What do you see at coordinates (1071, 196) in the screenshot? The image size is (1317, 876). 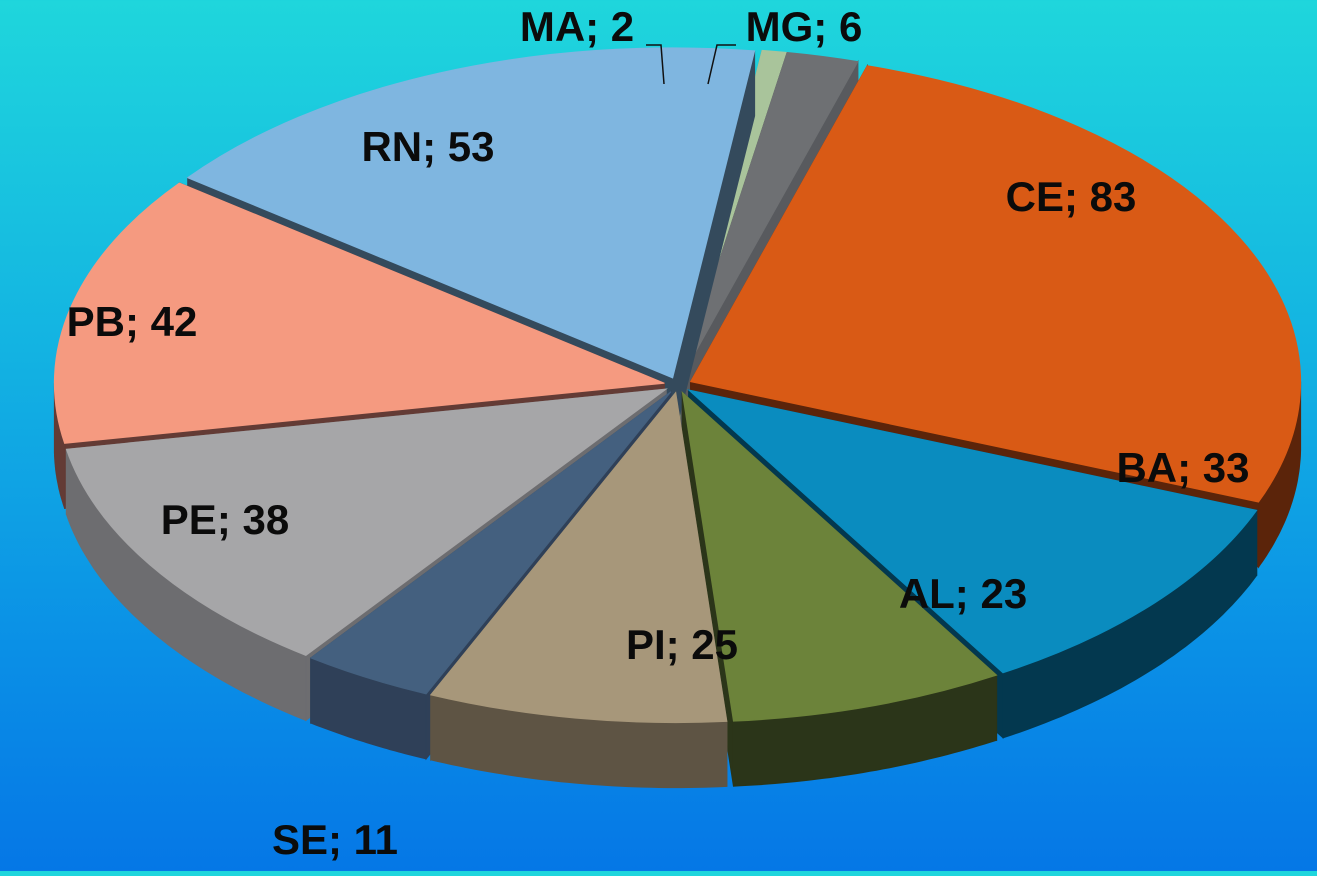 I see `data-label-ce: CE; 83` at bounding box center [1071, 196].